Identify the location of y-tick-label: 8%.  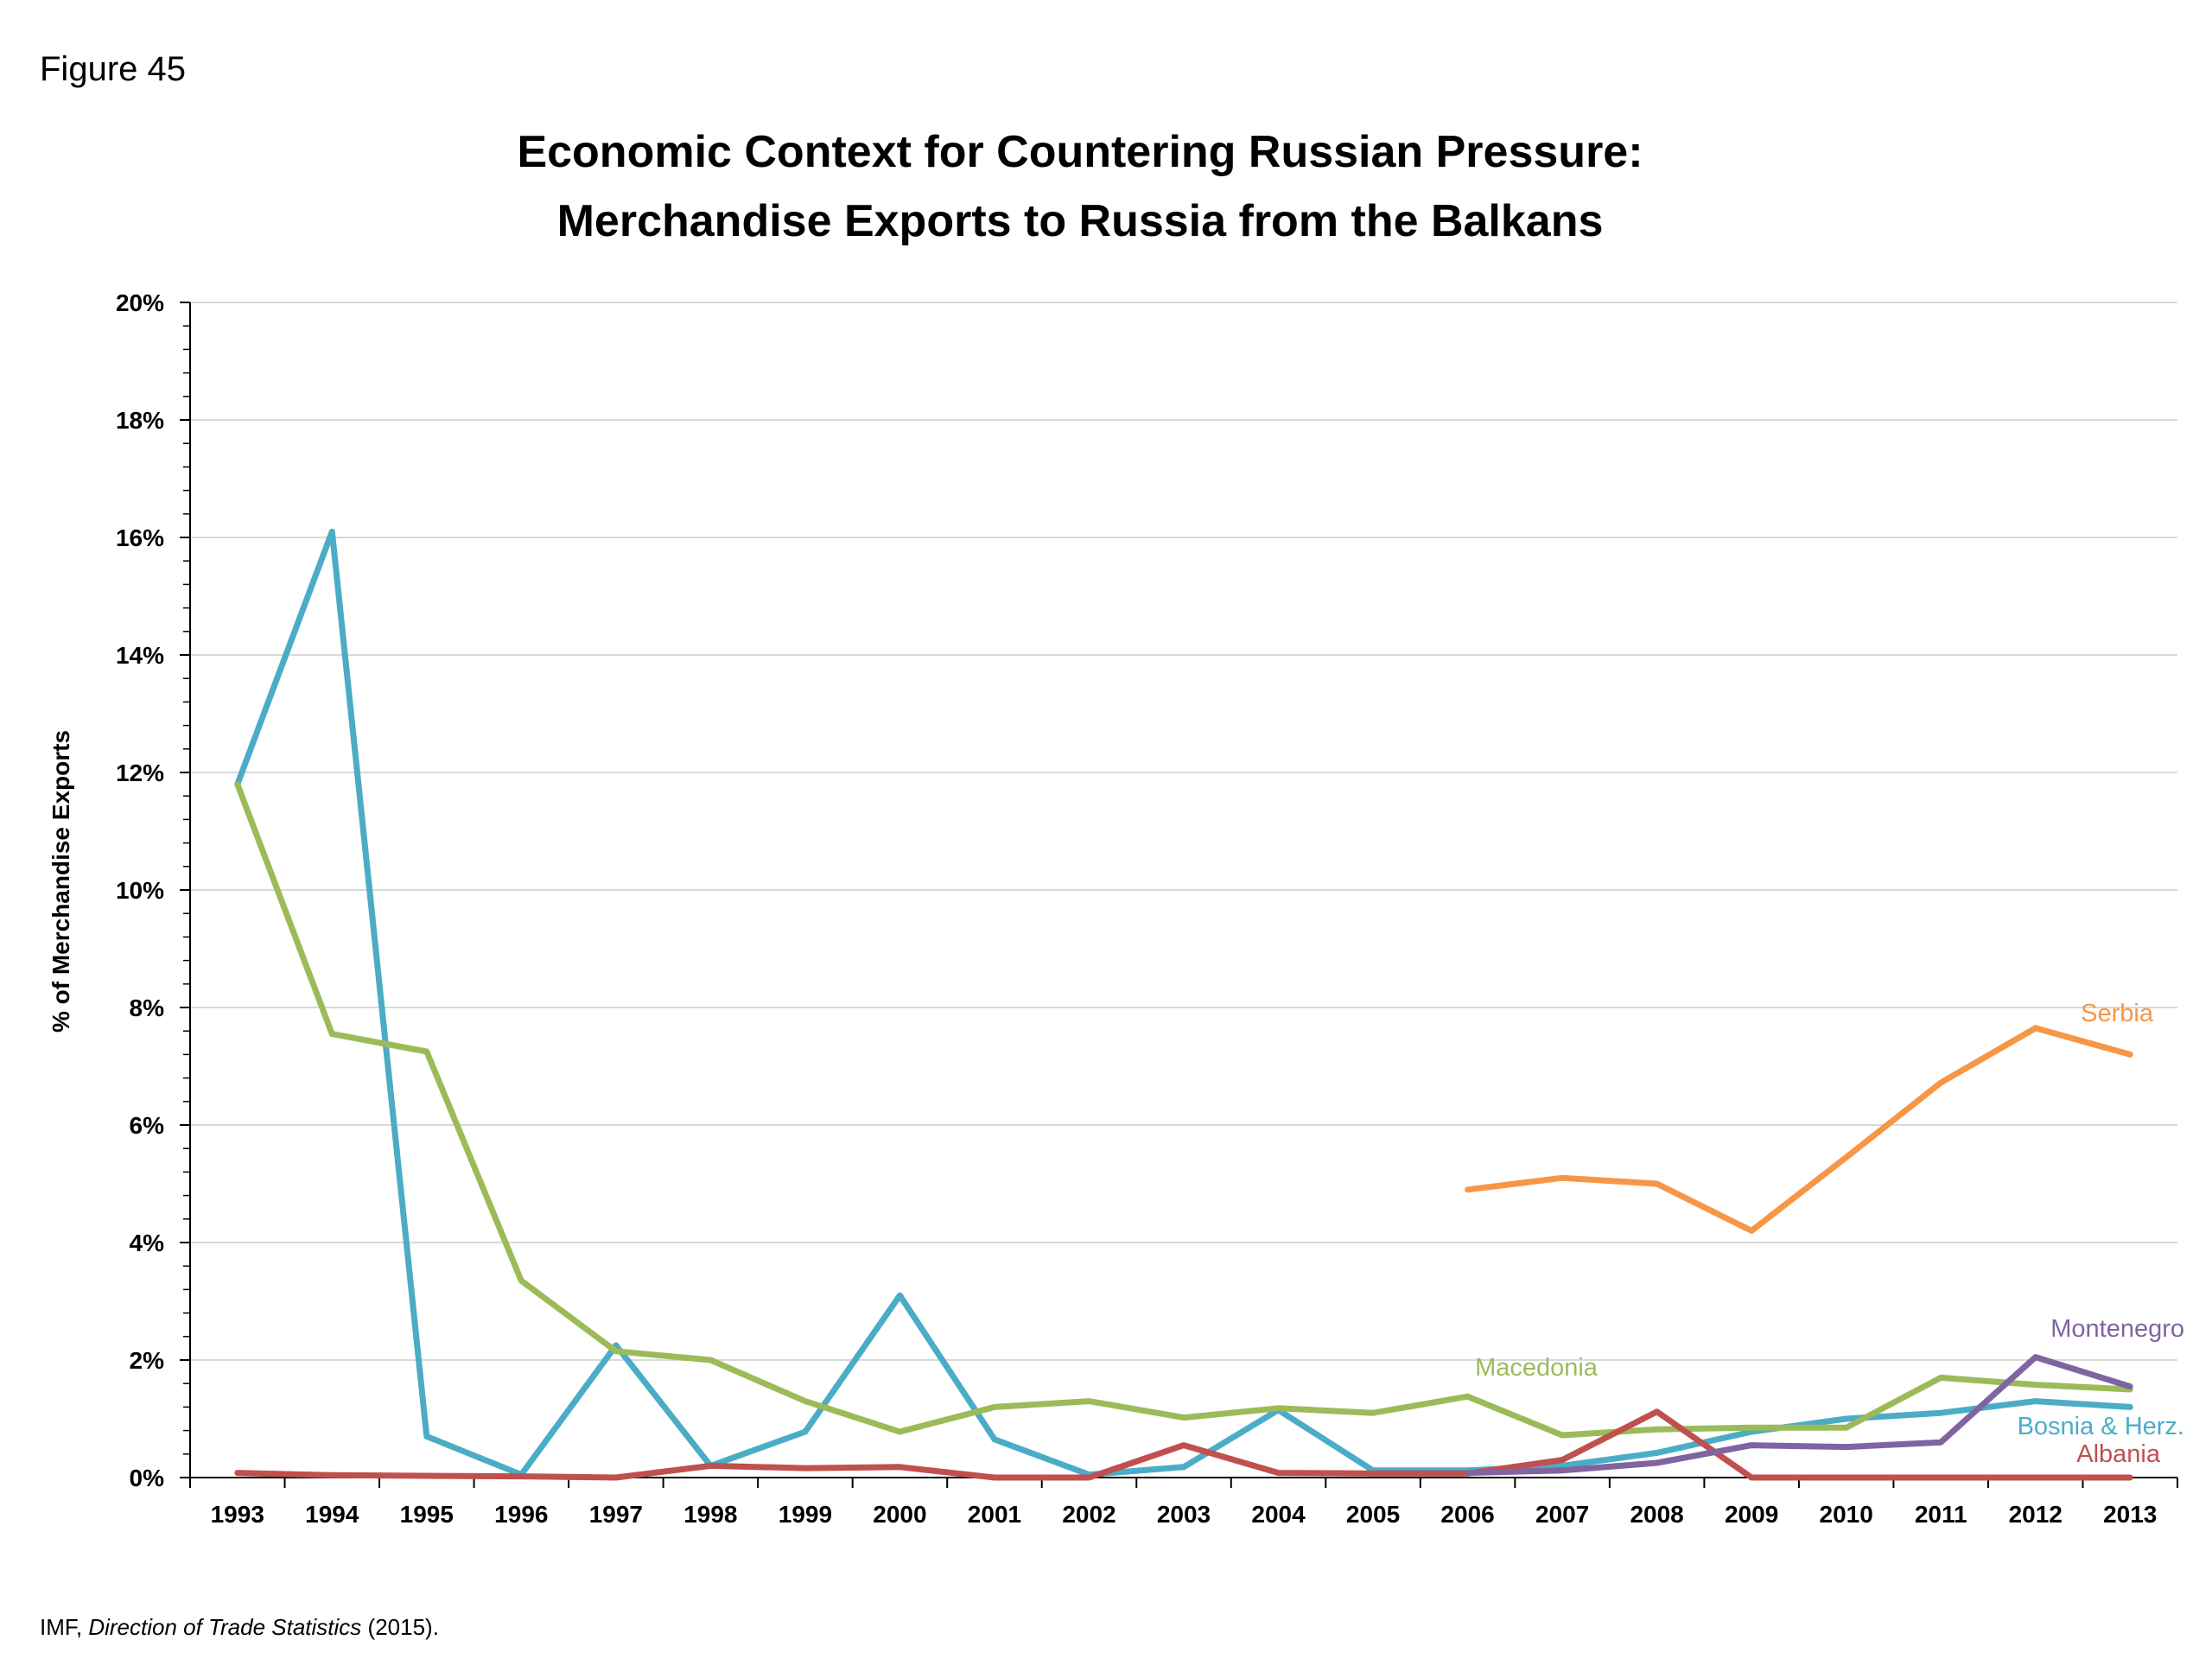
(147, 1008).